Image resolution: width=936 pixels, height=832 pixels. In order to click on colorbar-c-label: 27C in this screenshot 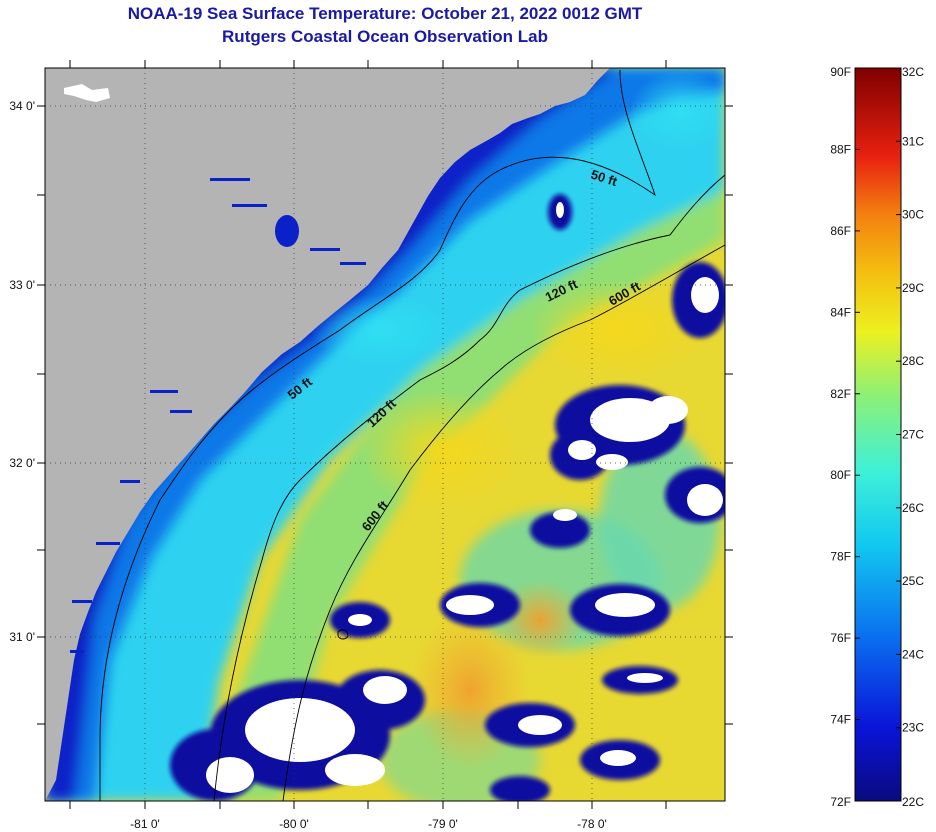, I will do `click(913, 435)`.